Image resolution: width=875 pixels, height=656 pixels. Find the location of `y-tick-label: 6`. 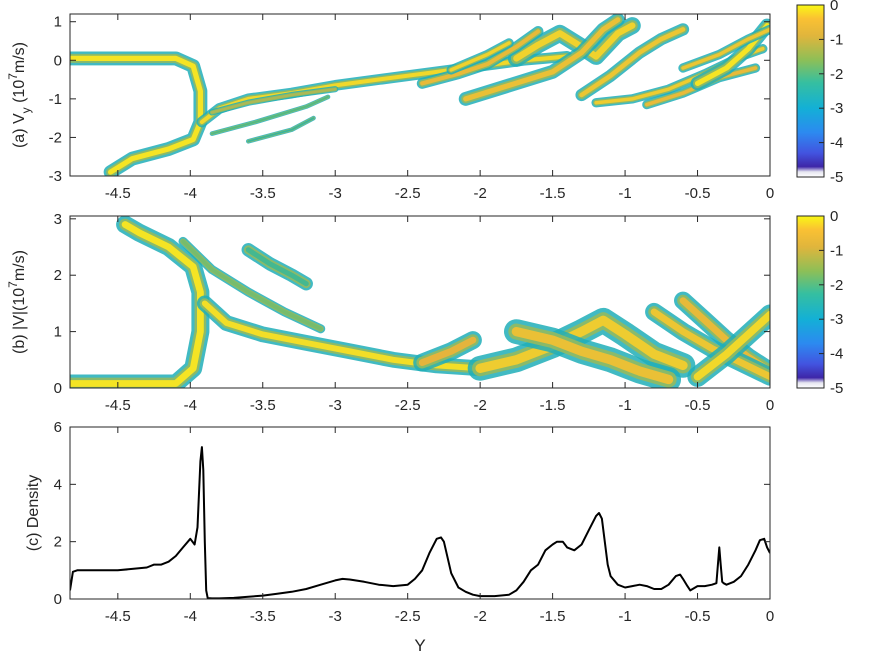

y-tick-label: 6 is located at coordinates (58, 427).